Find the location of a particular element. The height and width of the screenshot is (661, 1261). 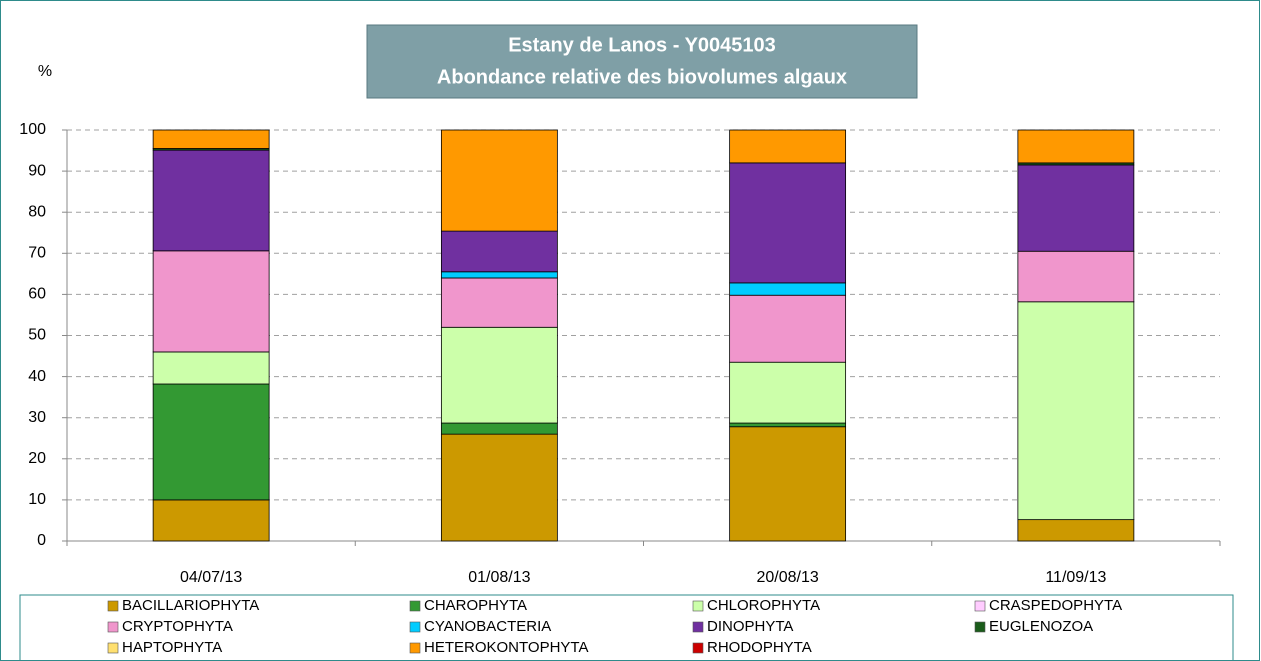

y-tick-label: 50 is located at coordinates (37, 335).